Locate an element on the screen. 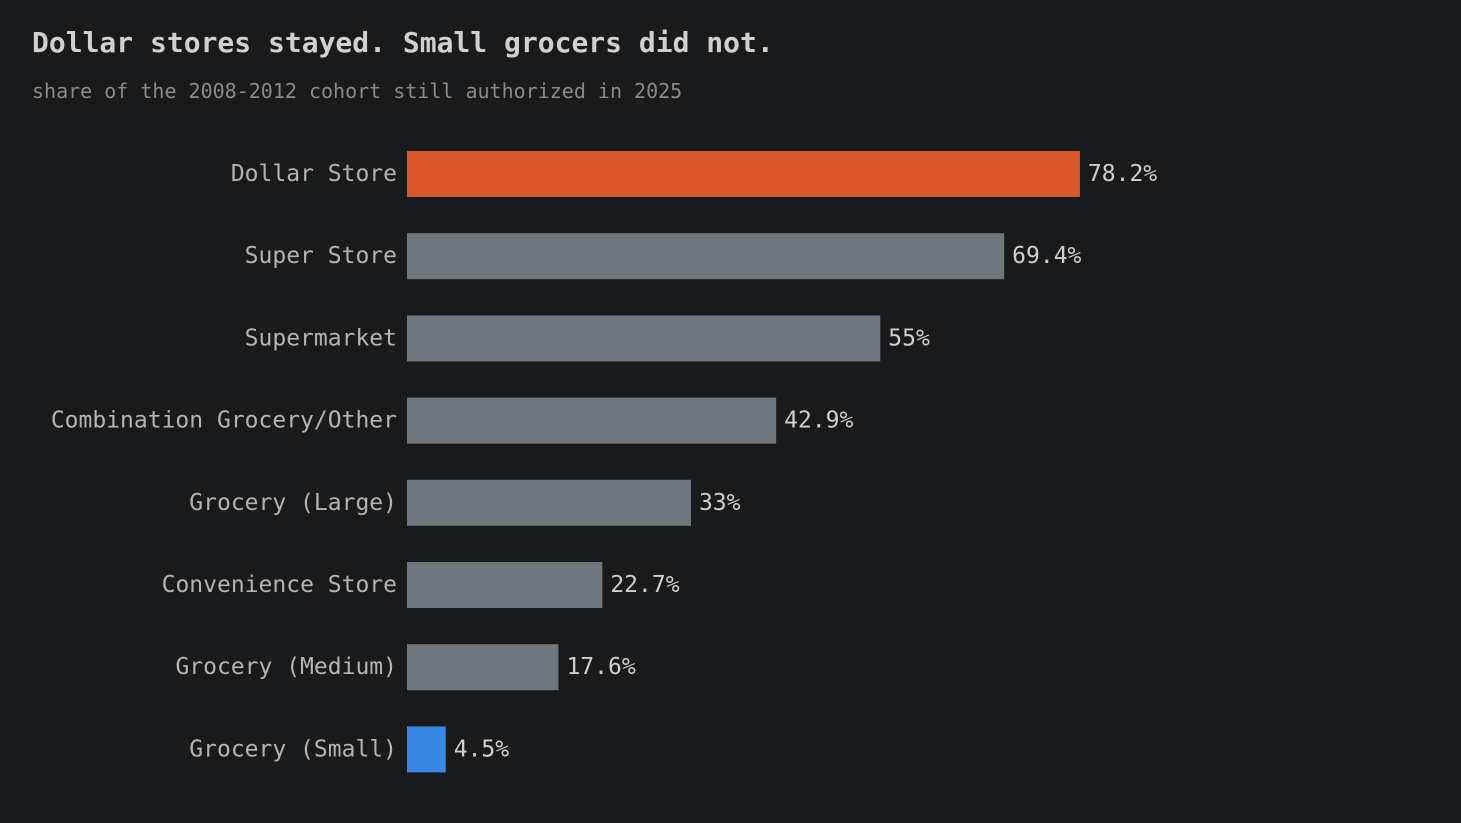  bar-row: Grocery (Large) 33% is located at coordinates (465, 502).